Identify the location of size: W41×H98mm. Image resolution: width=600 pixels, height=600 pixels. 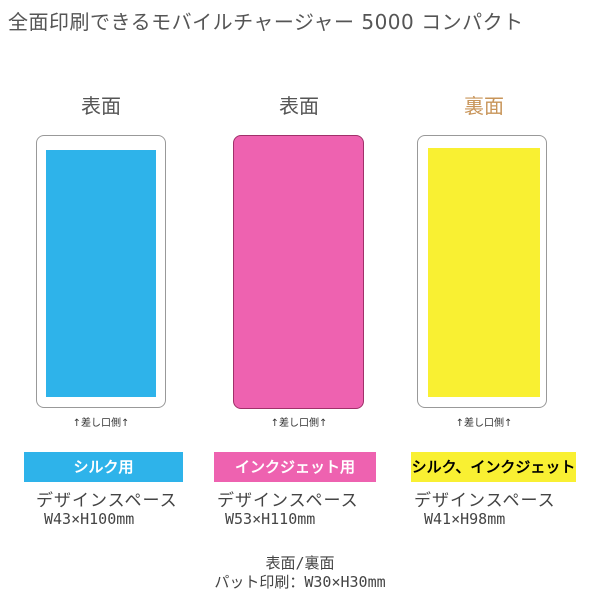
(465, 519).